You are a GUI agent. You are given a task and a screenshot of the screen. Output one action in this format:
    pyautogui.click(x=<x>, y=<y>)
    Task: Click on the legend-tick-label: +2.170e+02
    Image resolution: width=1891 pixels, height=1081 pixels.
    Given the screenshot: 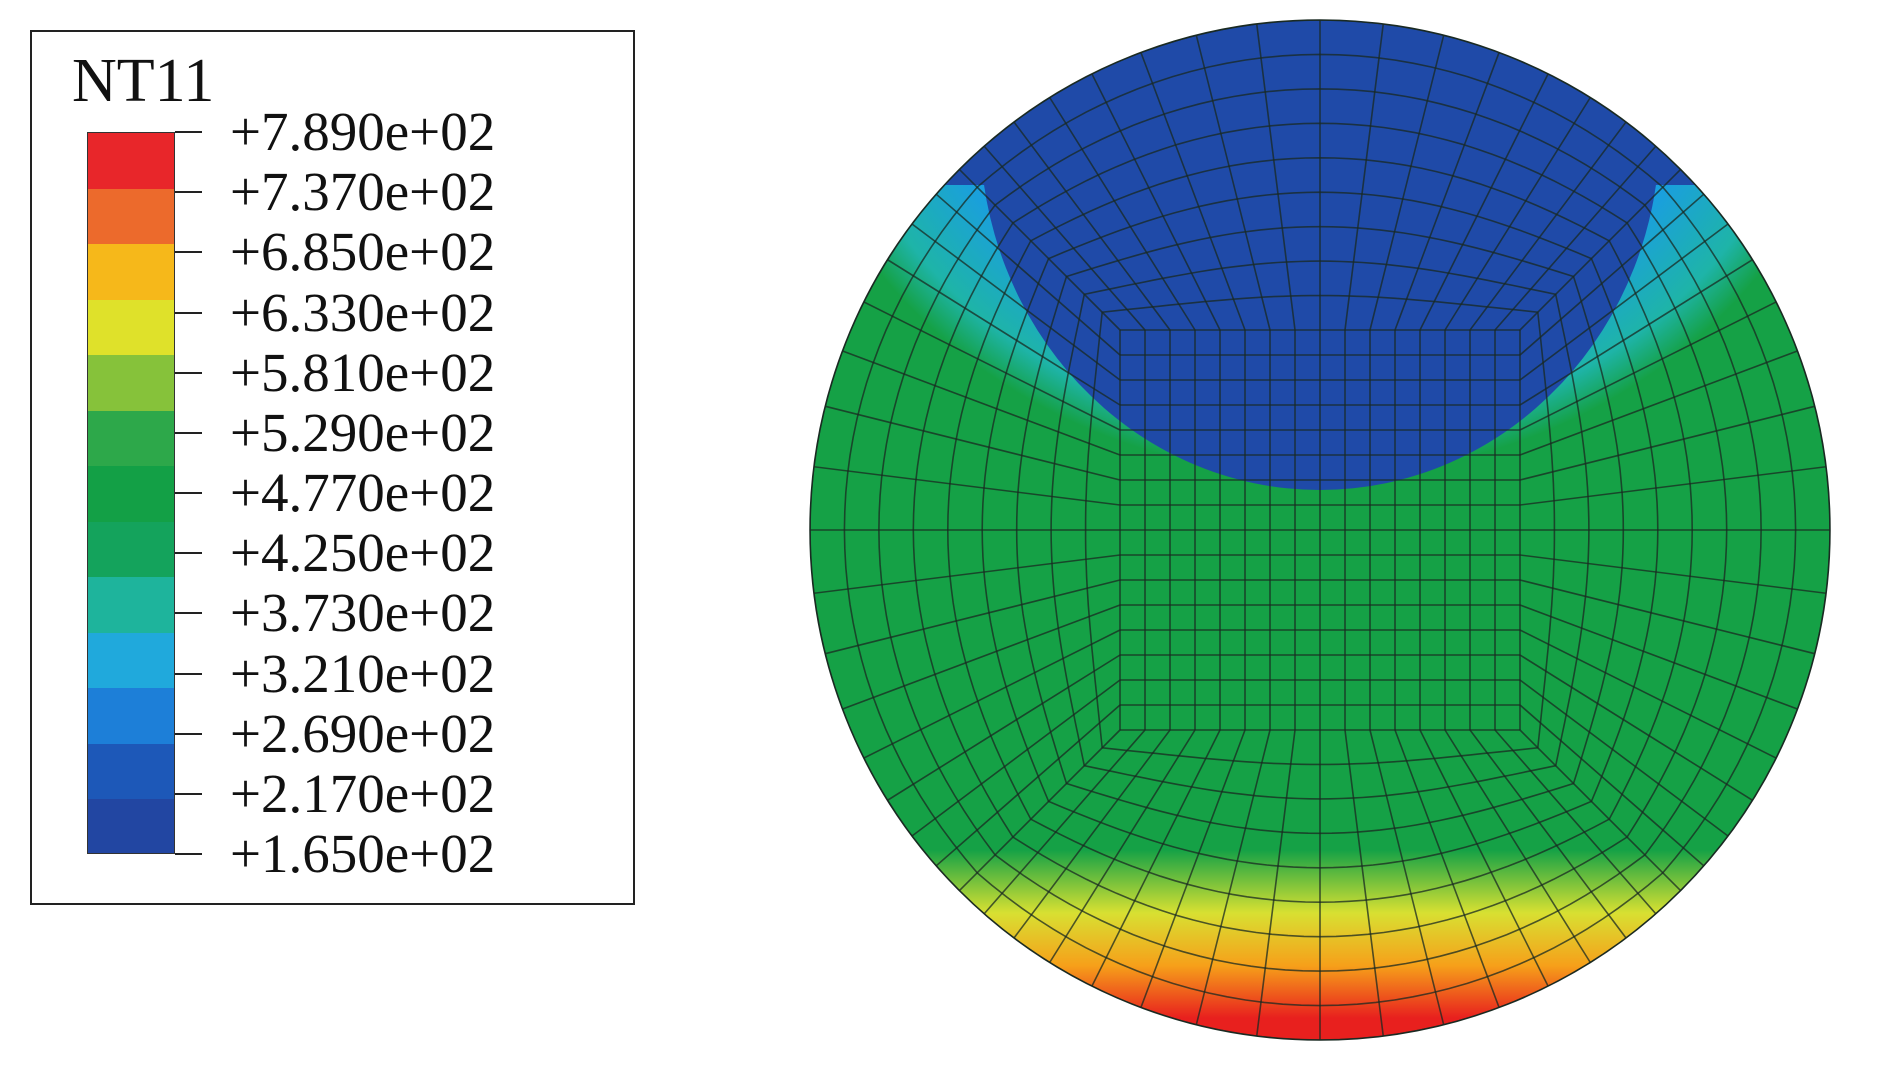 What is the action you would take?
    pyautogui.click(x=363, y=793)
    